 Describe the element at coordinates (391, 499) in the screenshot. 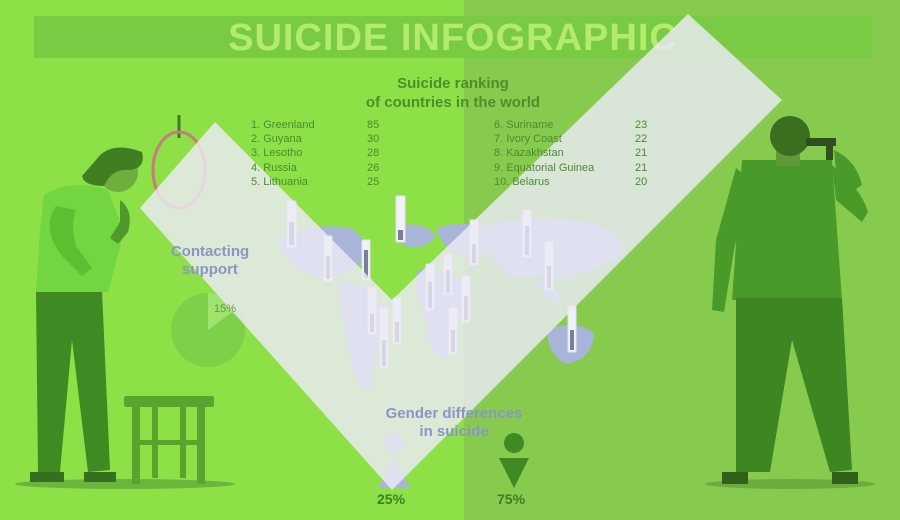

I see `female-percent: 25%` at that location.